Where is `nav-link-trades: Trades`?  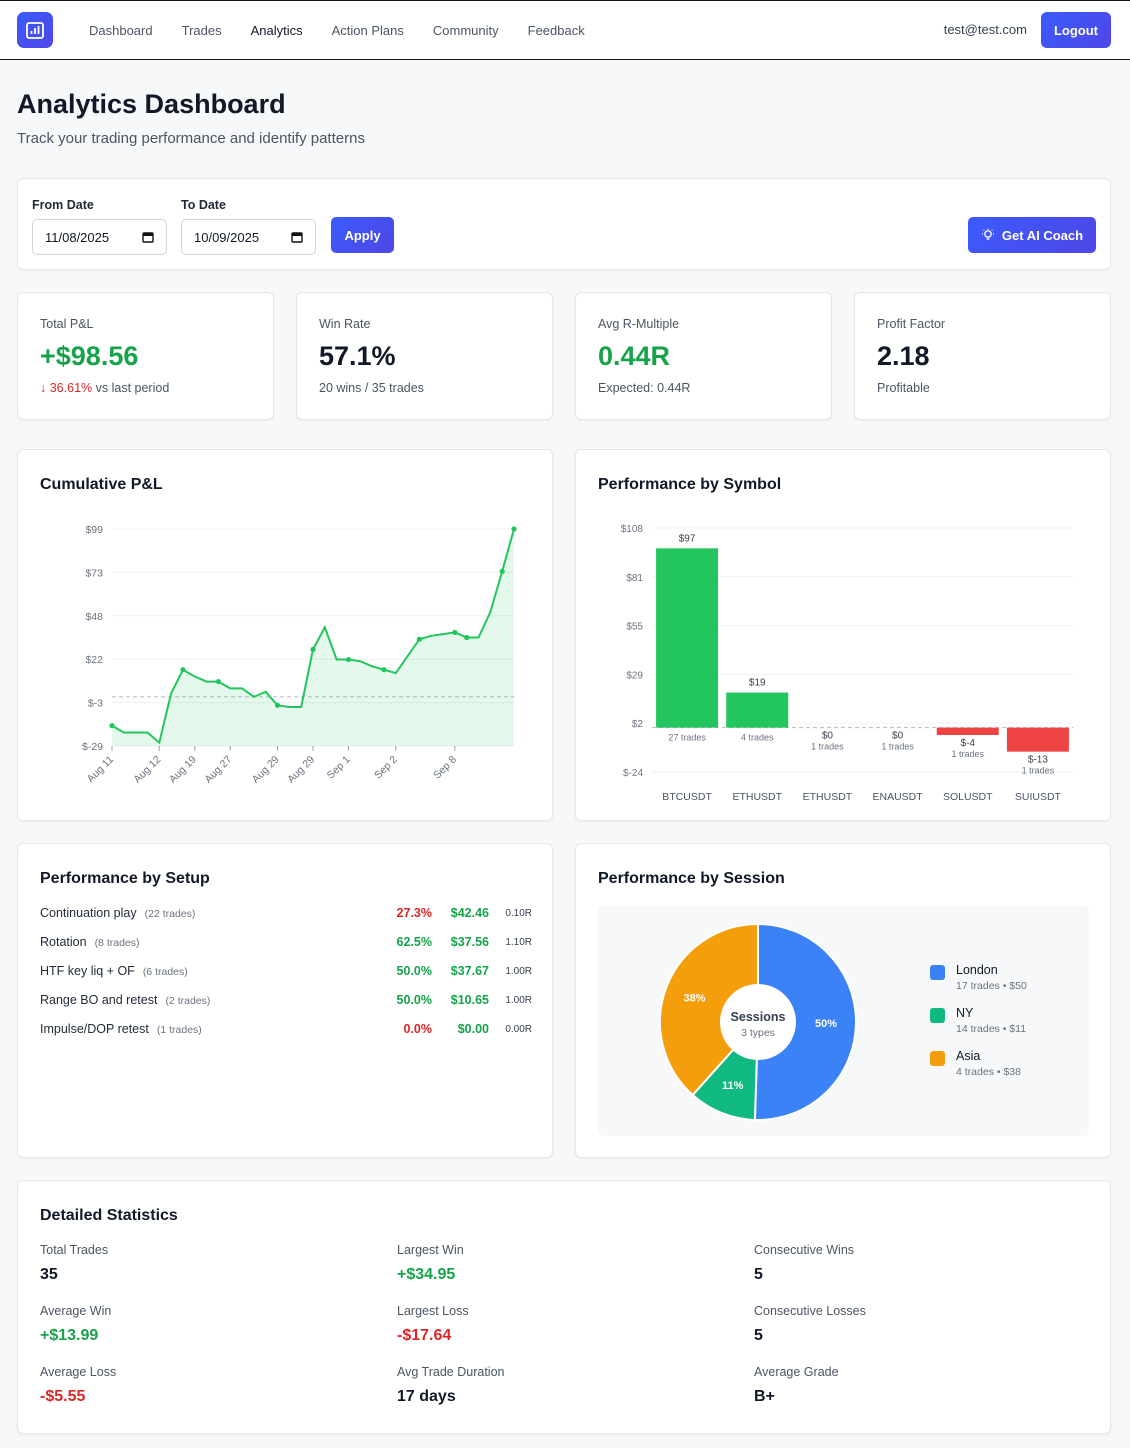
nav-link-trades: Trades is located at coordinates (201, 30).